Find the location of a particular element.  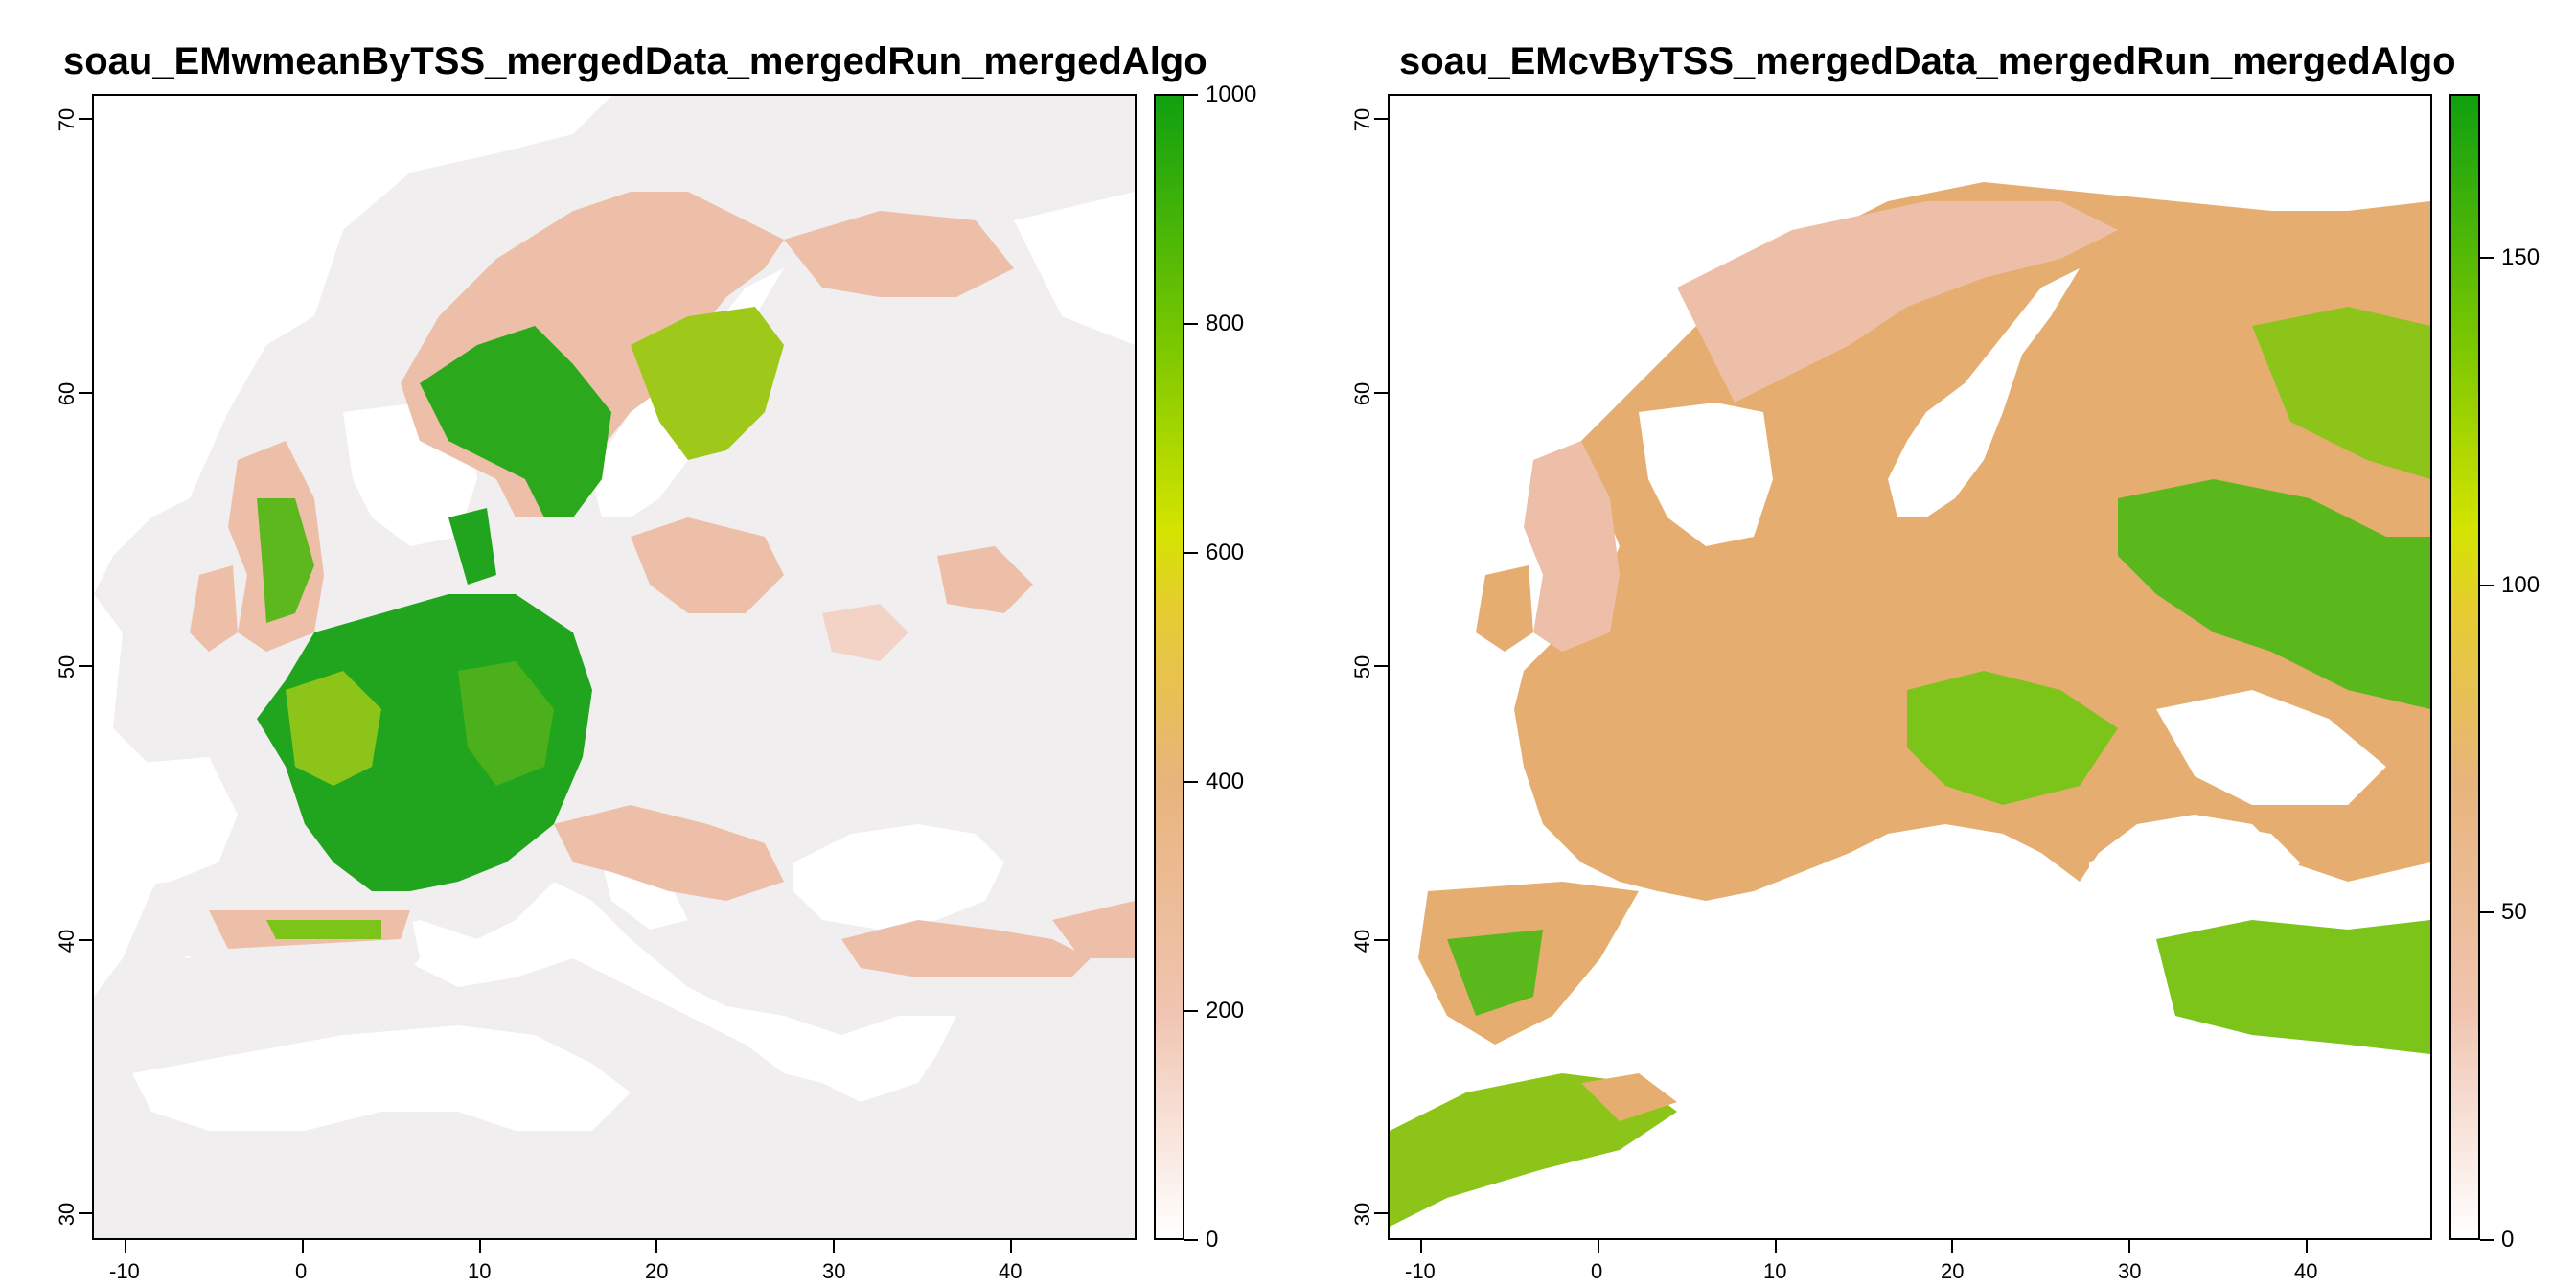

legend-label: 150 is located at coordinates (2521, 257).